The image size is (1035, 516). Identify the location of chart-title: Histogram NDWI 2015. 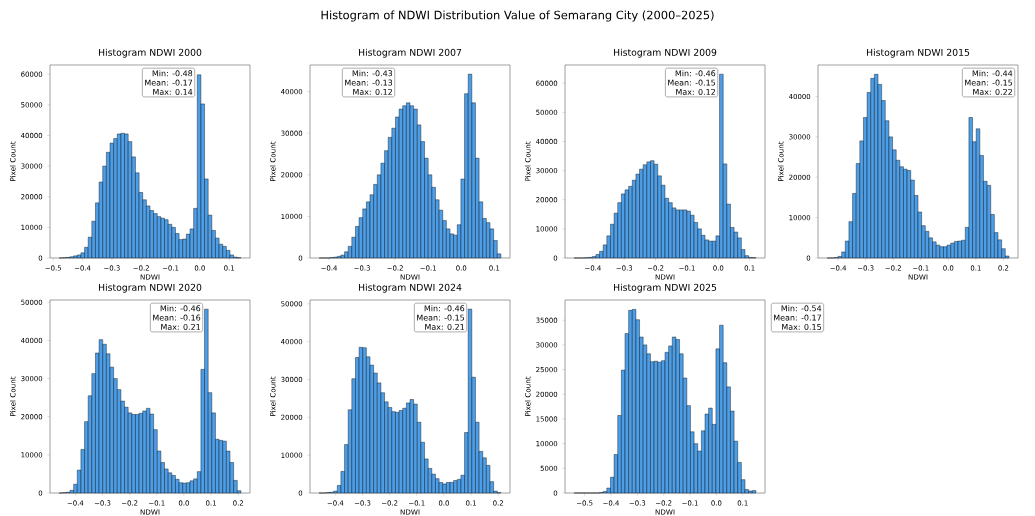
(918, 53).